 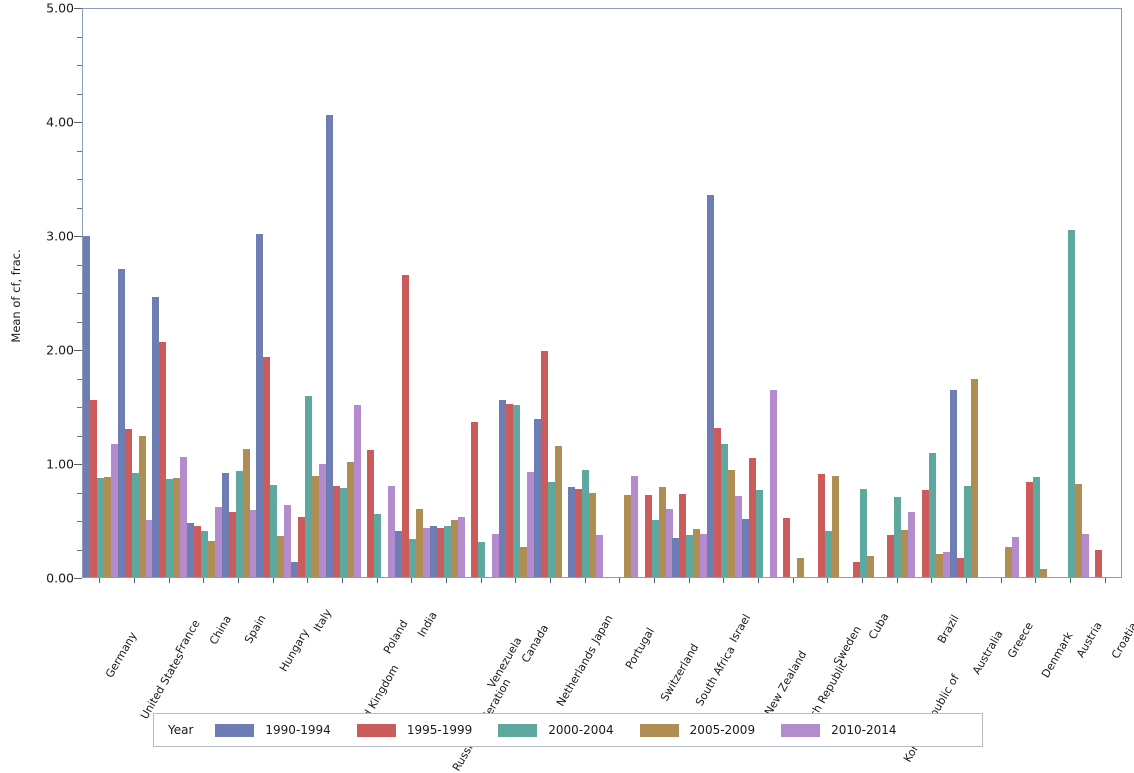 I want to click on x-axis-tick-label-text: Brazil, so click(x=948, y=629).